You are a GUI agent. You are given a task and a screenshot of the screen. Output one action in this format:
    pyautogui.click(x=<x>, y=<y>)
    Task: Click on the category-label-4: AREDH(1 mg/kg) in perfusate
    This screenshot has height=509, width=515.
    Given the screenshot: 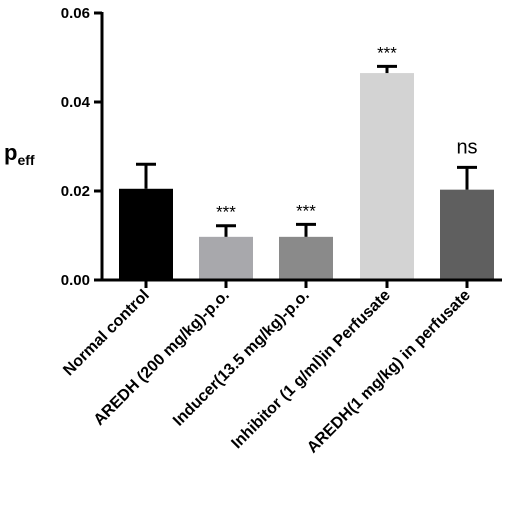 What is the action you would take?
    pyautogui.click(x=389, y=372)
    